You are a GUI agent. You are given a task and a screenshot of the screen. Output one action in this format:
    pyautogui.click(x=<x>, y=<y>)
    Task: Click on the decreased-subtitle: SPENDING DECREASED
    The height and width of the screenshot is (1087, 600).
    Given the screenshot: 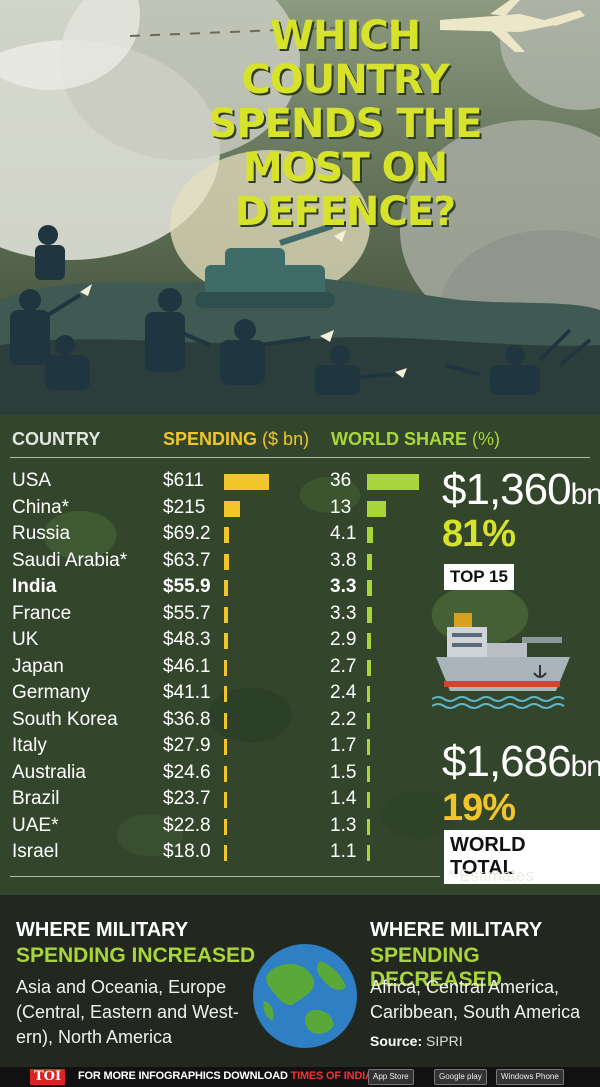 What is the action you would take?
    pyautogui.click(x=436, y=967)
    